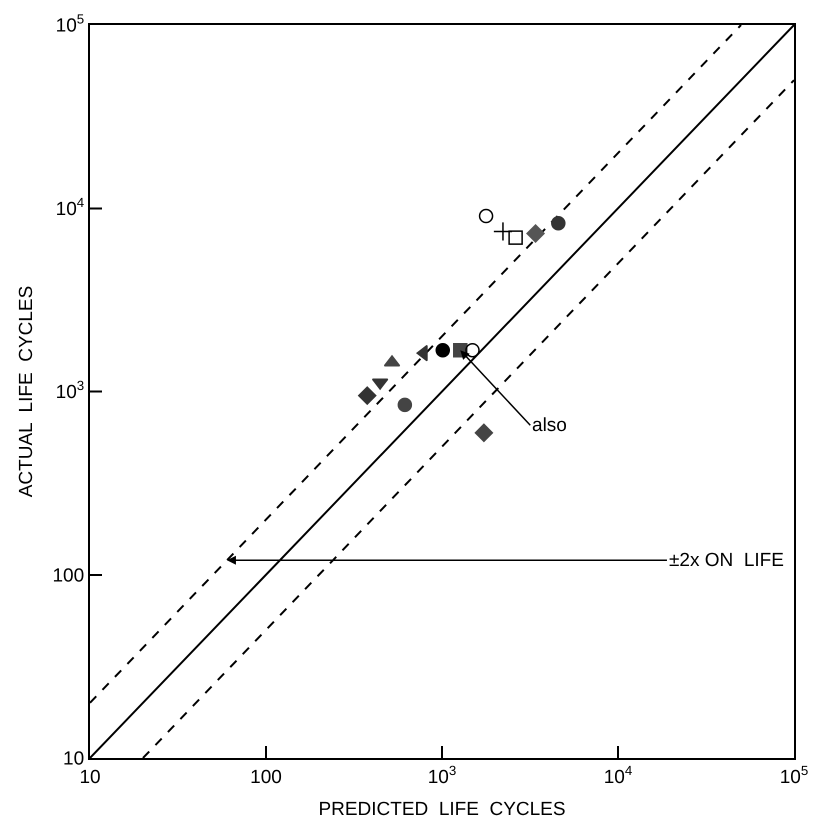 The width and height of the screenshot is (820, 838). Describe the element at coordinates (794, 775) in the screenshot. I see `x-tick-label: 10$^{5}$` at that location.